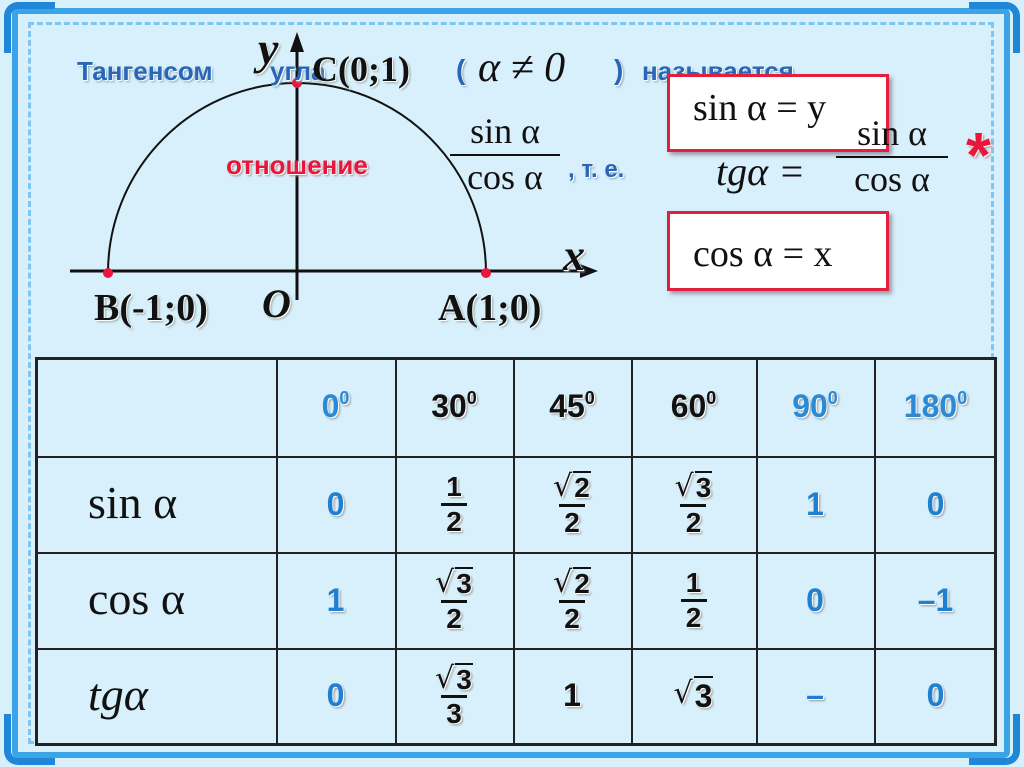 The width and height of the screenshot is (1024, 767). What do you see at coordinates (268, 48) in the screenshot?
I see `y-axis-label: y` at bounding box center [268, 48].